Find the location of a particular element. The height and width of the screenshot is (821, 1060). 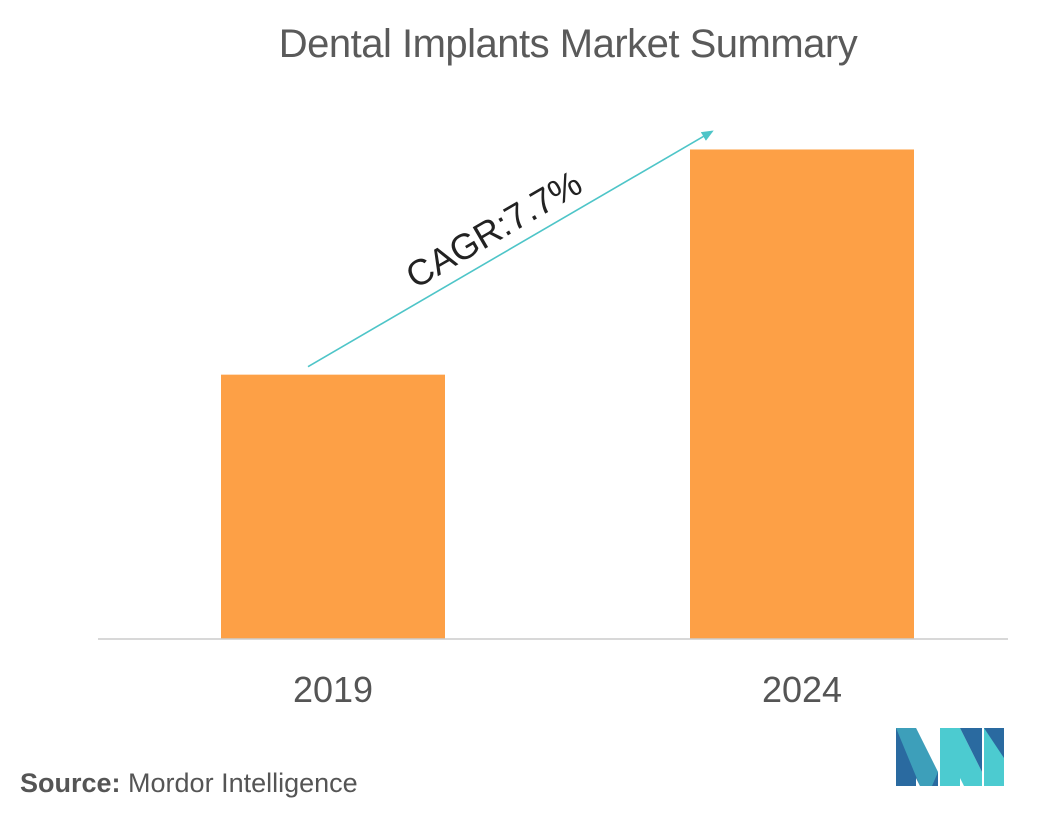

x-tick-label-2019: 2019 is located at coordinates (333, 689).